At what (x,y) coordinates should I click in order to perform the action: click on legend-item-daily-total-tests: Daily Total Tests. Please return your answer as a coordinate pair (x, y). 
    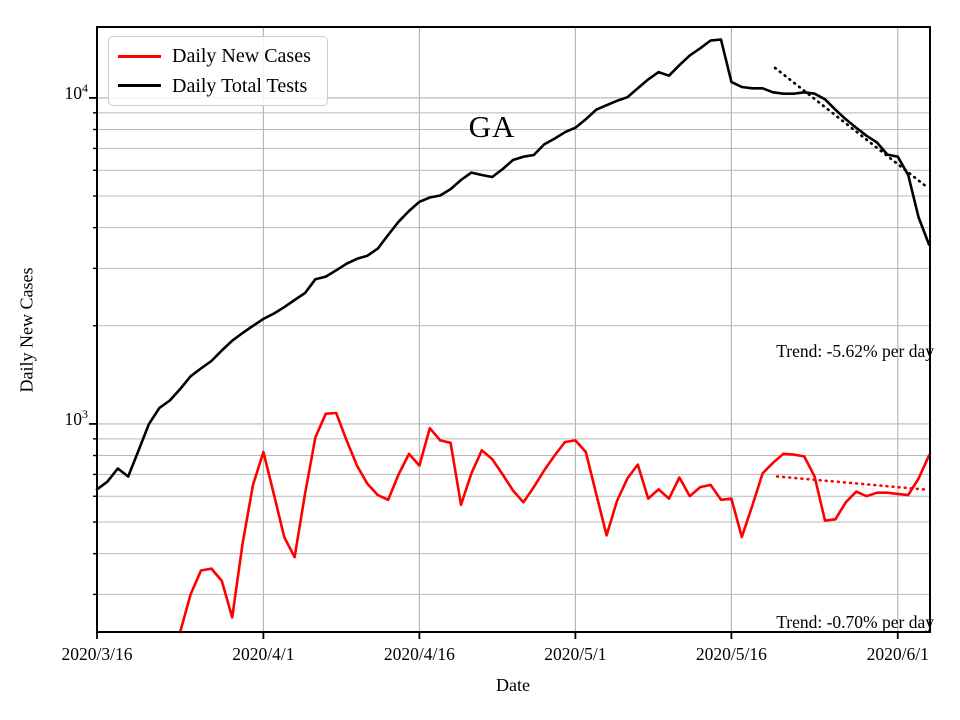
    Looking at the image, I should click on (218, 86).